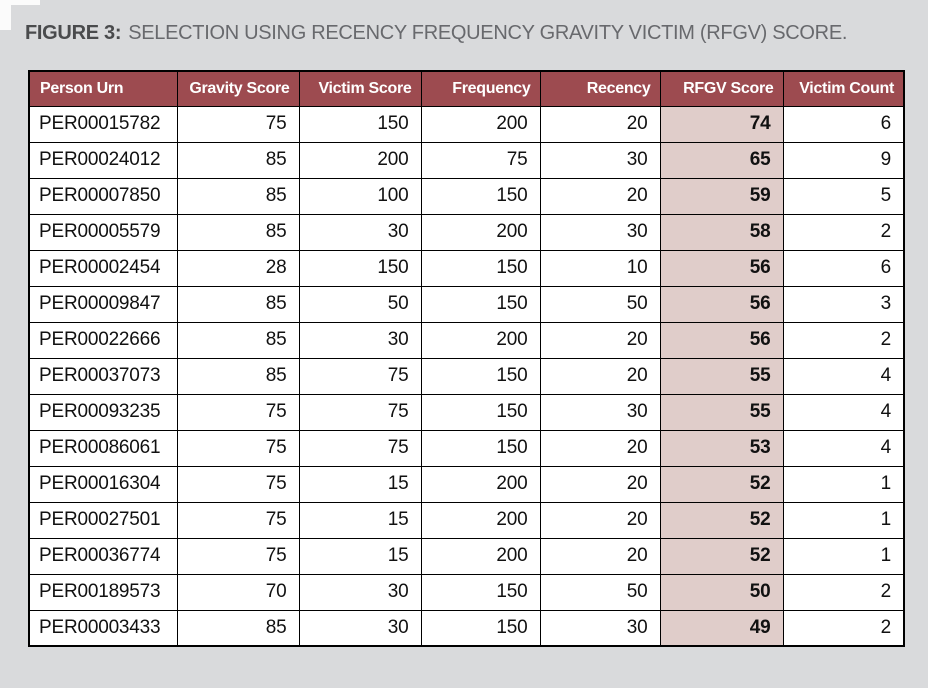  I want to click on figure-number-label: FIGURE 3:, so click(73, 33).